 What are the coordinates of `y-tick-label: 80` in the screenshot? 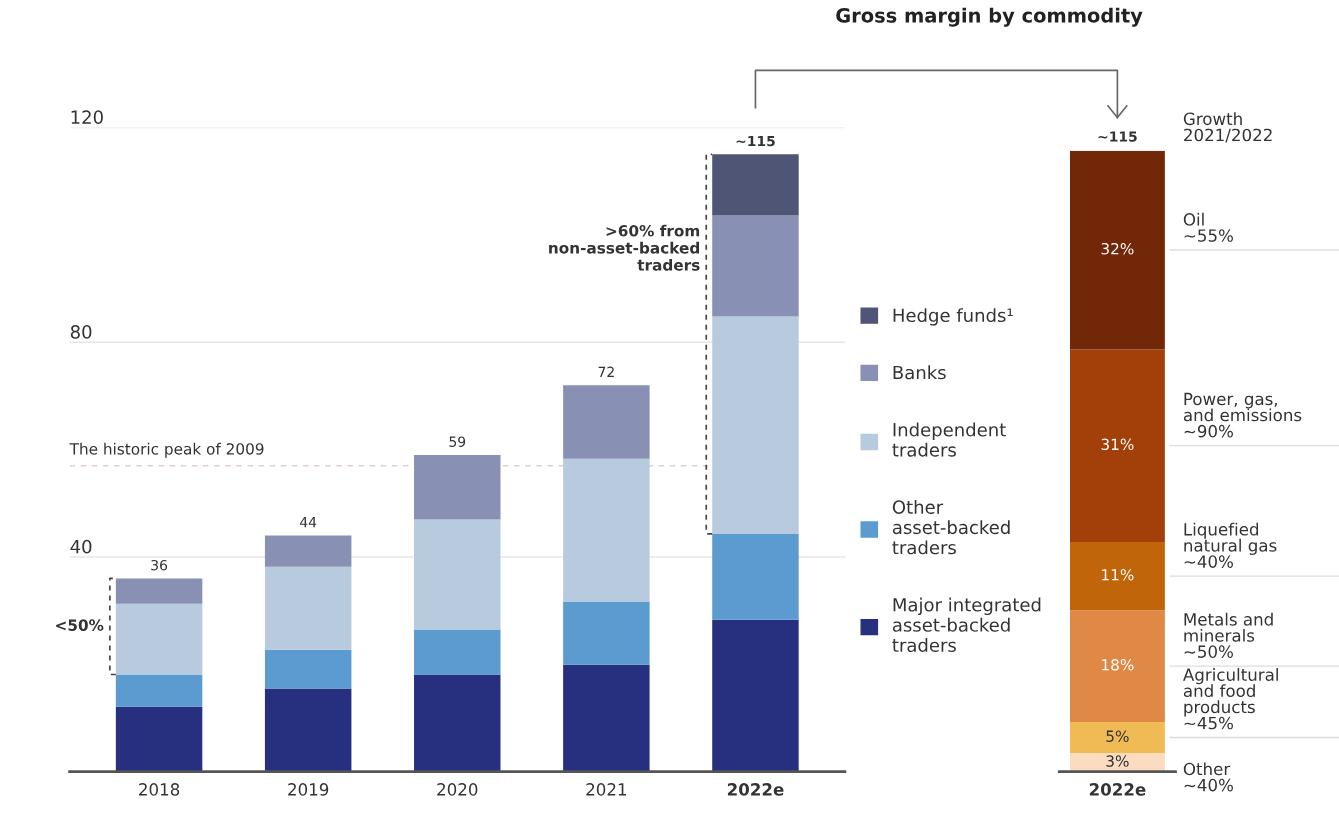 It's located at (81, 332).